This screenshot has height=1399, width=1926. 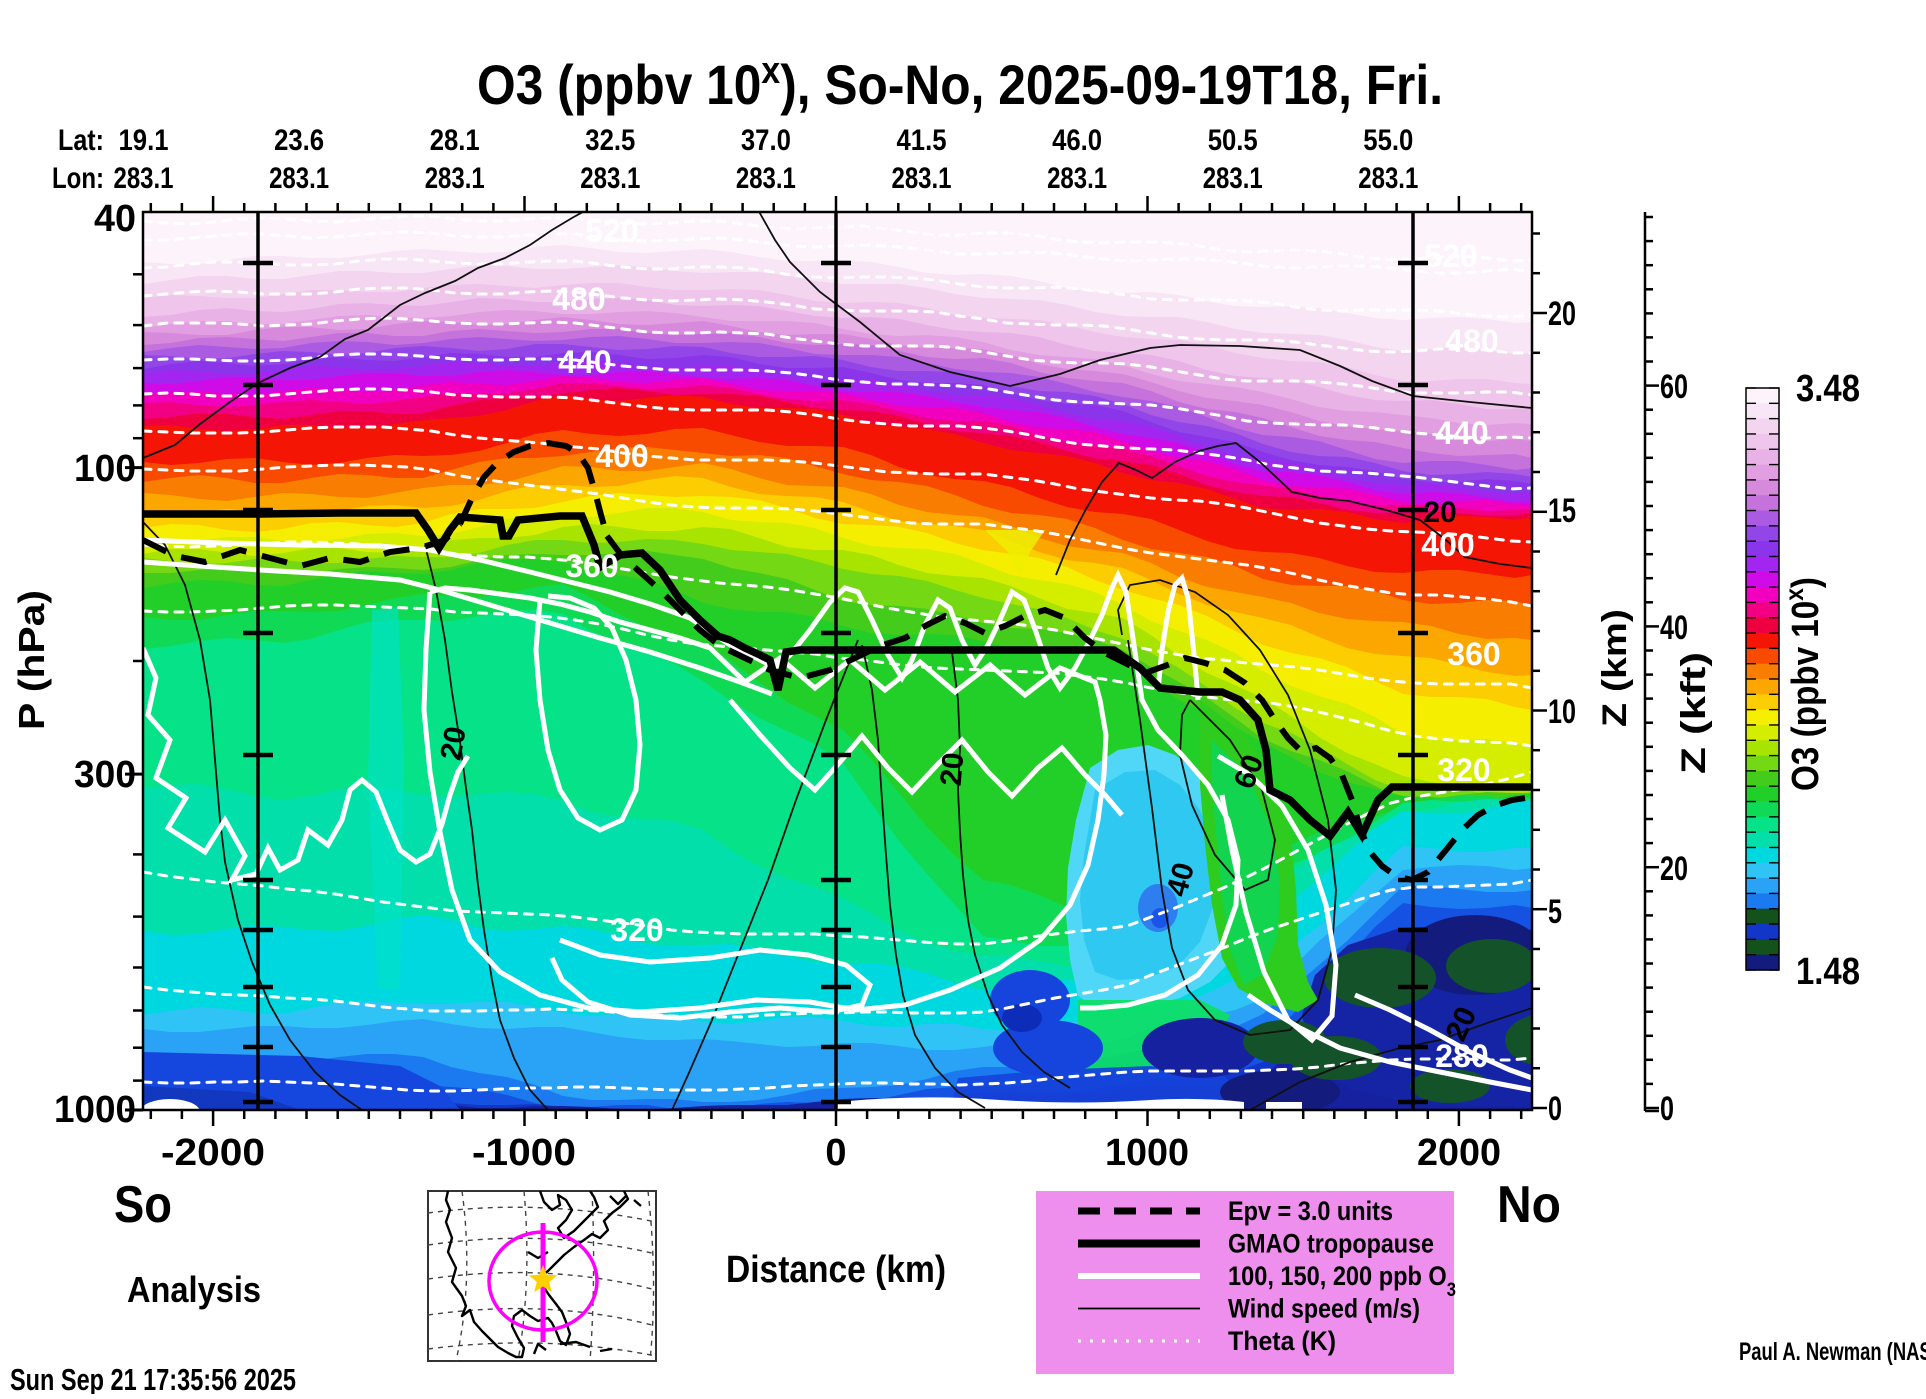 I want to click on svg-text: Epv = 3.0 units, so click(x=1310, y=1211).